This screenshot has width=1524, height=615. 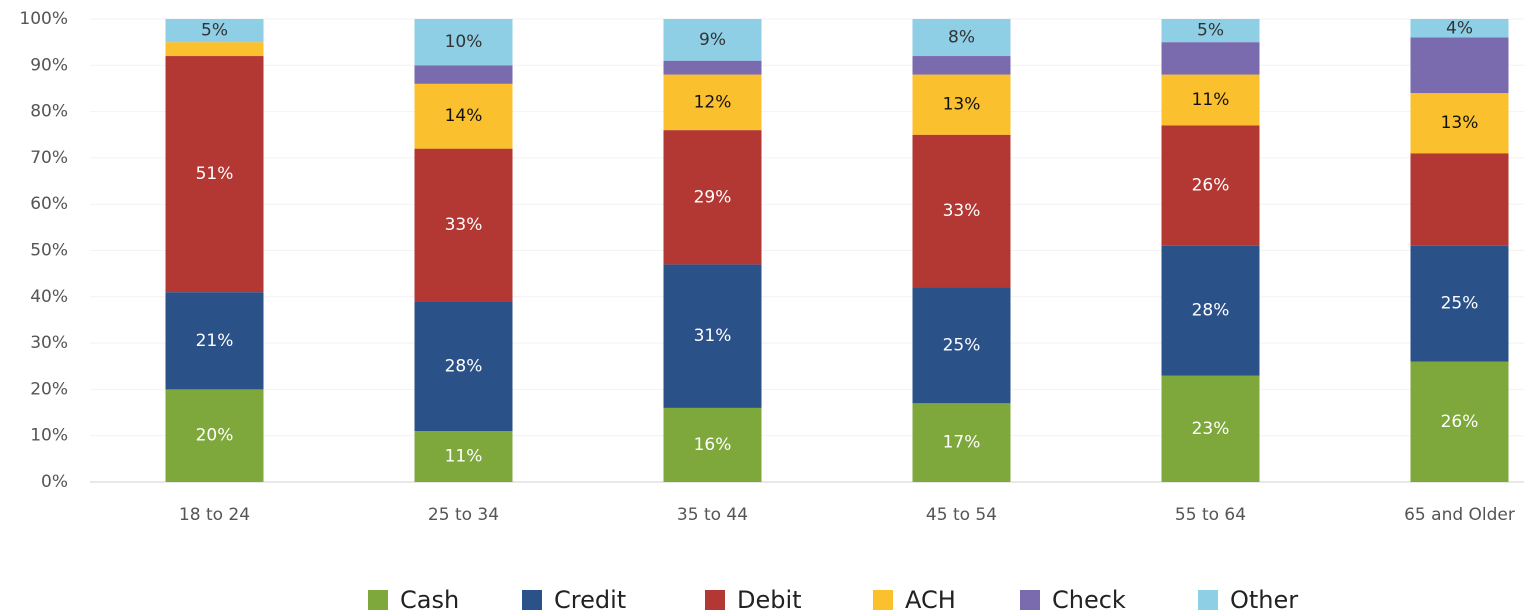 I want to click on x-tick-label: 18 to 24, so click(x=214, y=515).